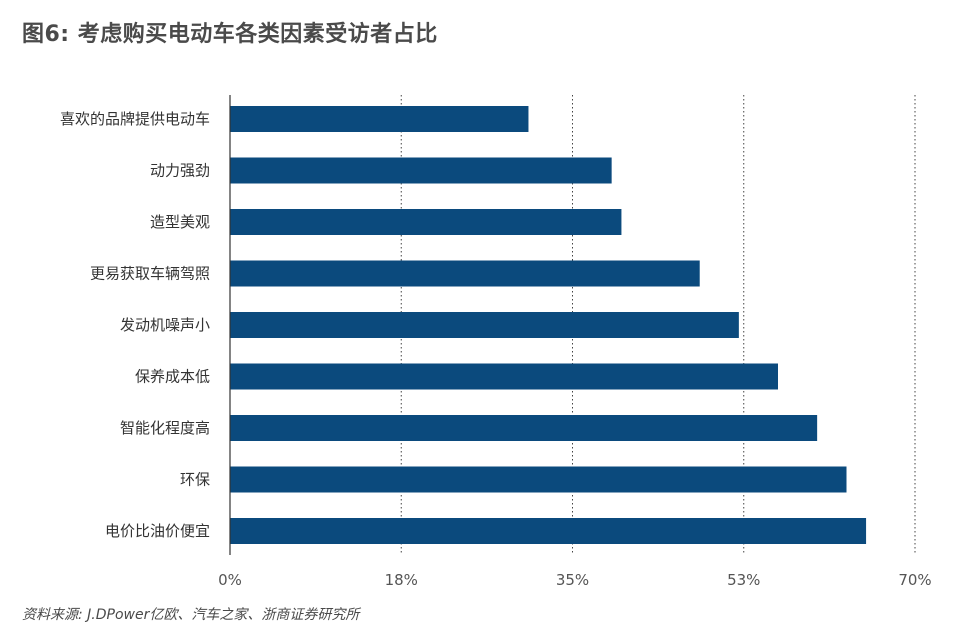 The width and height of the screenshot is (978, 634). I want to click on category-label: 动力强劲, so click(180, 171).